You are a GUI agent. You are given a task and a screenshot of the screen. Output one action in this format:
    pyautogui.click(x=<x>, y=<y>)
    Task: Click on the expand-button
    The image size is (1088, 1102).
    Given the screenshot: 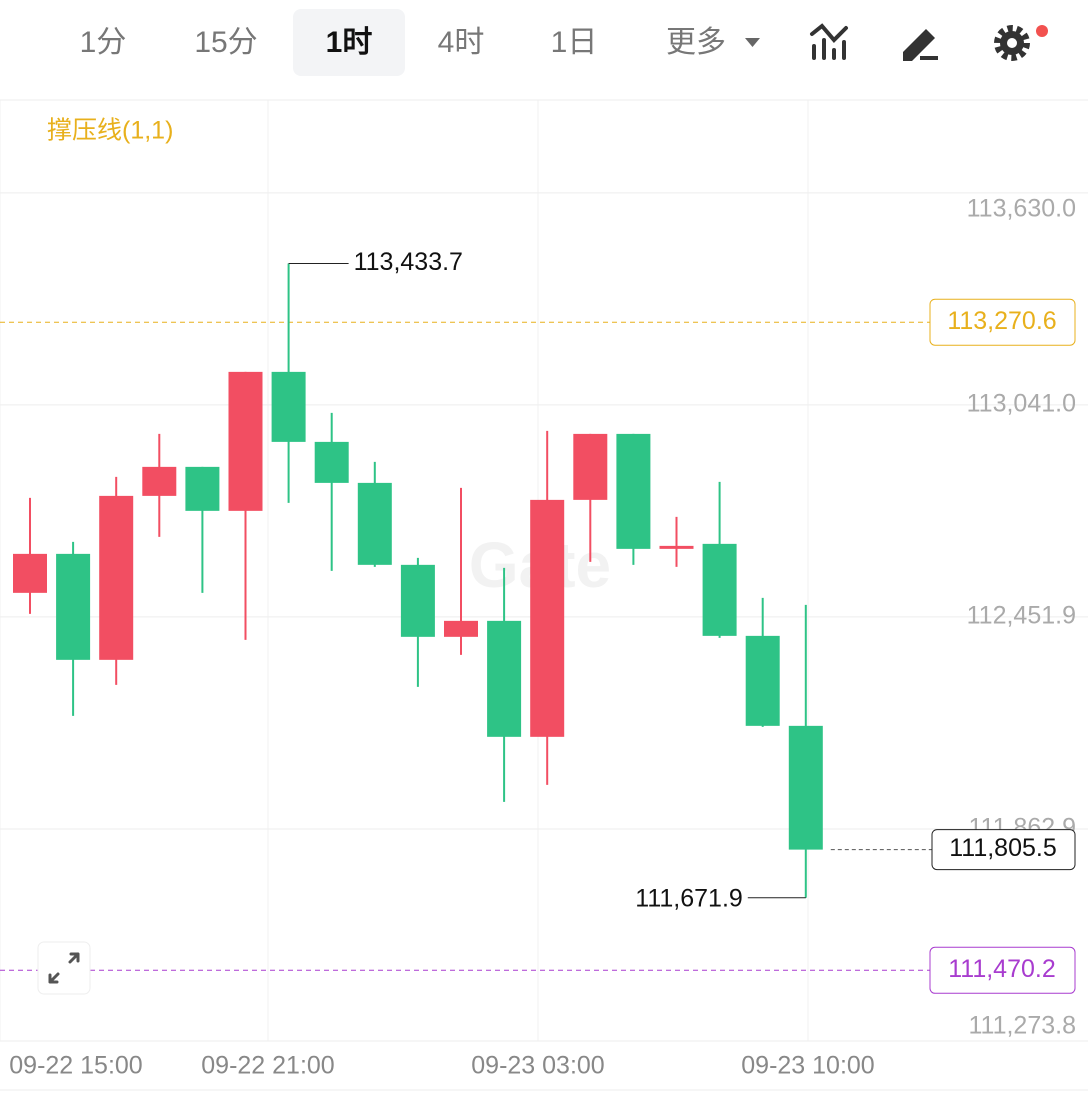 What is the action you would take?
    pyautogui.click(x=64, y=968)
    